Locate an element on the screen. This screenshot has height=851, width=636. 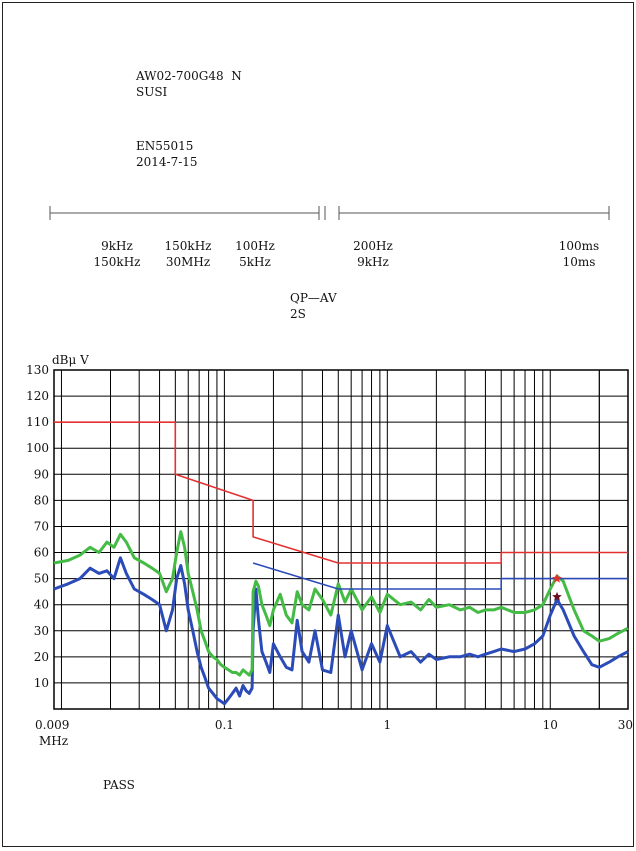
marker-av-star is located at coordinates (557, 596).